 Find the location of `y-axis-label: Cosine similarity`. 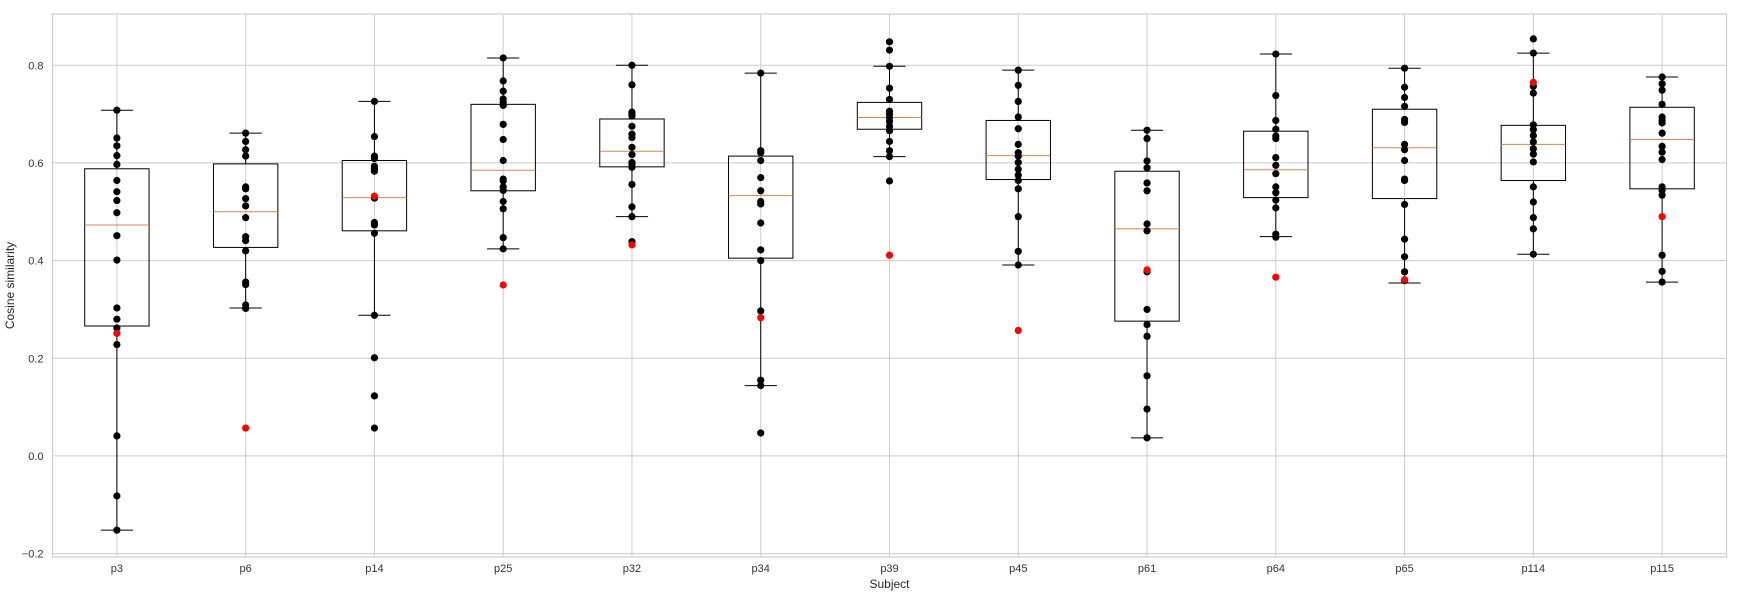

y-axis-label: Cosine similarity is located at coordinates (10, 285).